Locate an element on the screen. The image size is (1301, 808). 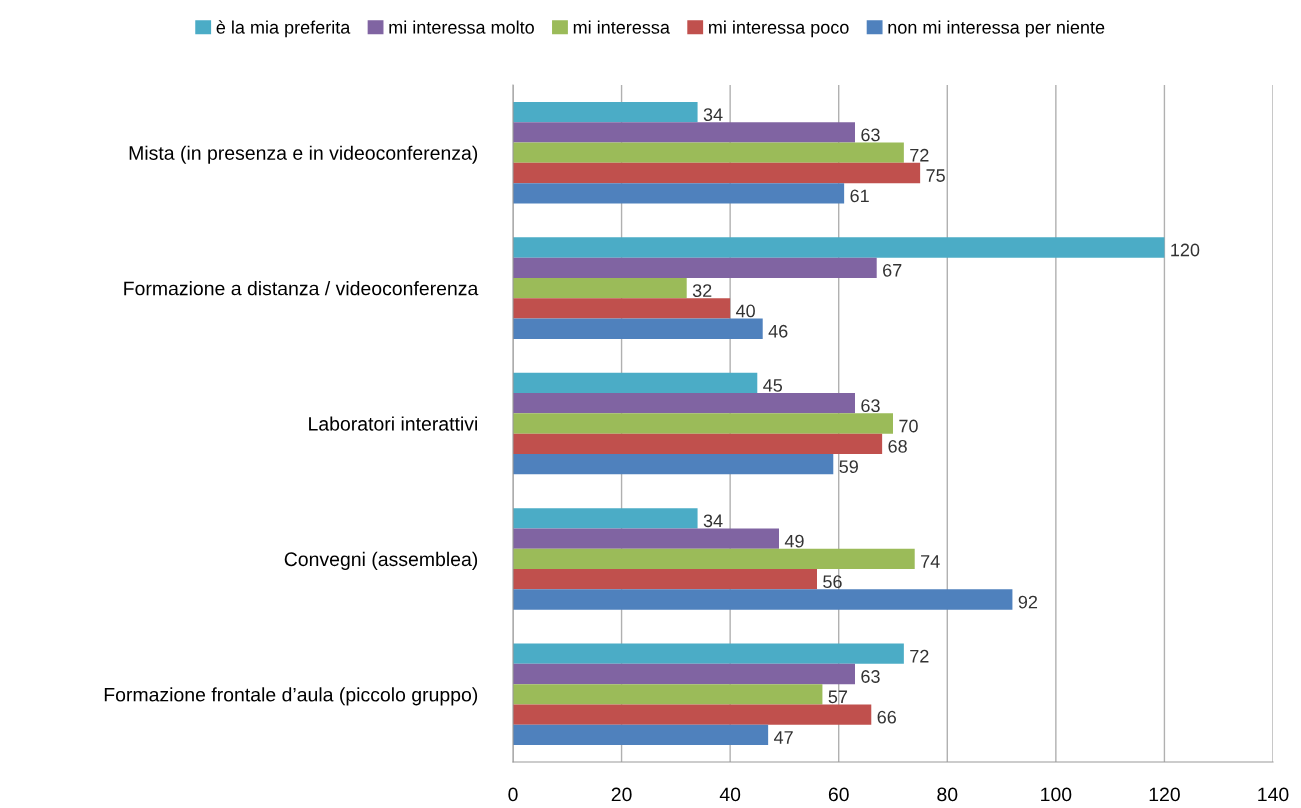
data-label: 40 is located at coordinates (745, 311).